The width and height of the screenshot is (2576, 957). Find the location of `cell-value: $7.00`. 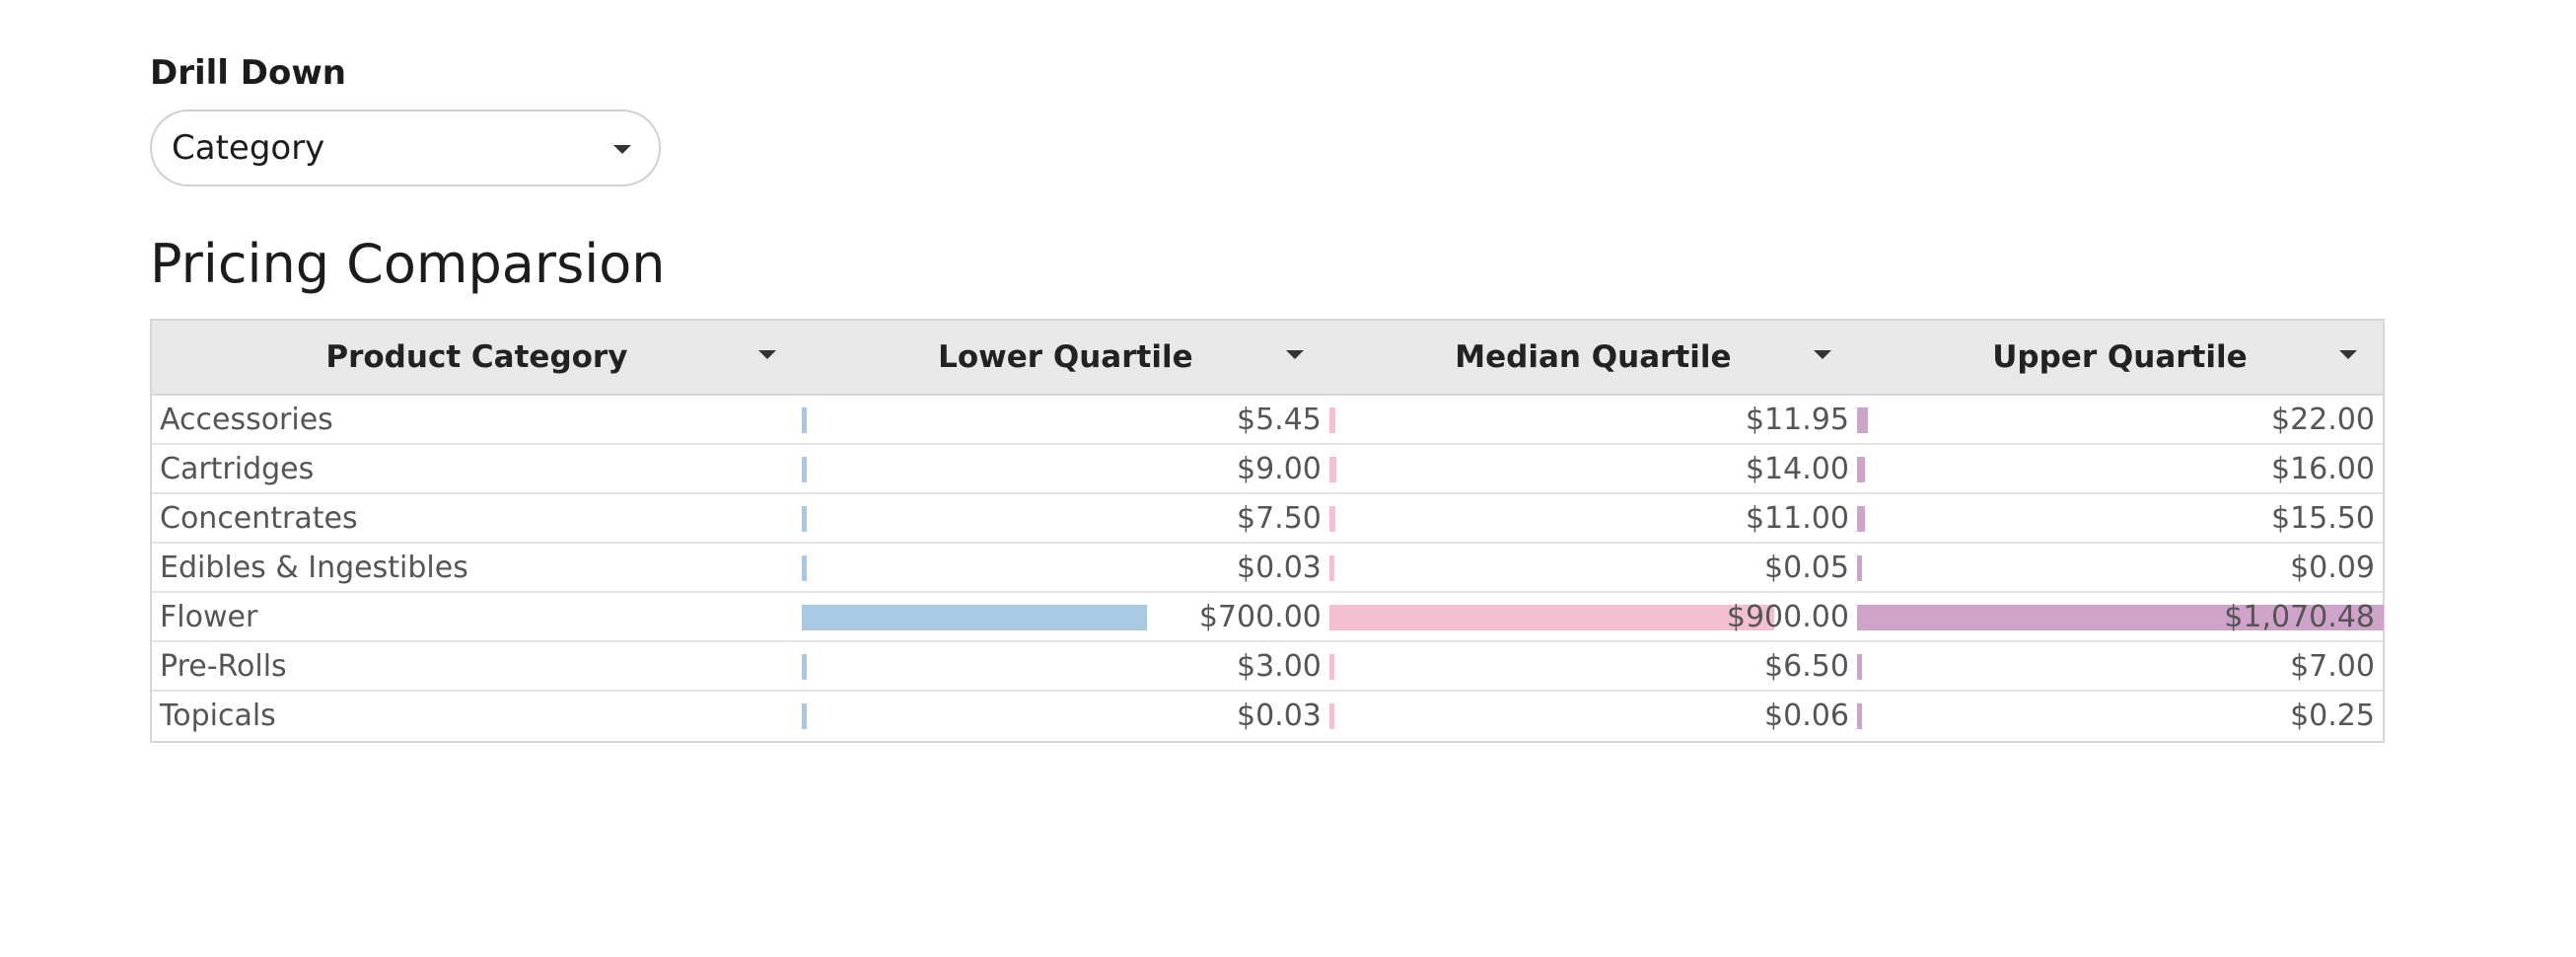

cell-value: $7.00 is located at coordinates (2332, 666).